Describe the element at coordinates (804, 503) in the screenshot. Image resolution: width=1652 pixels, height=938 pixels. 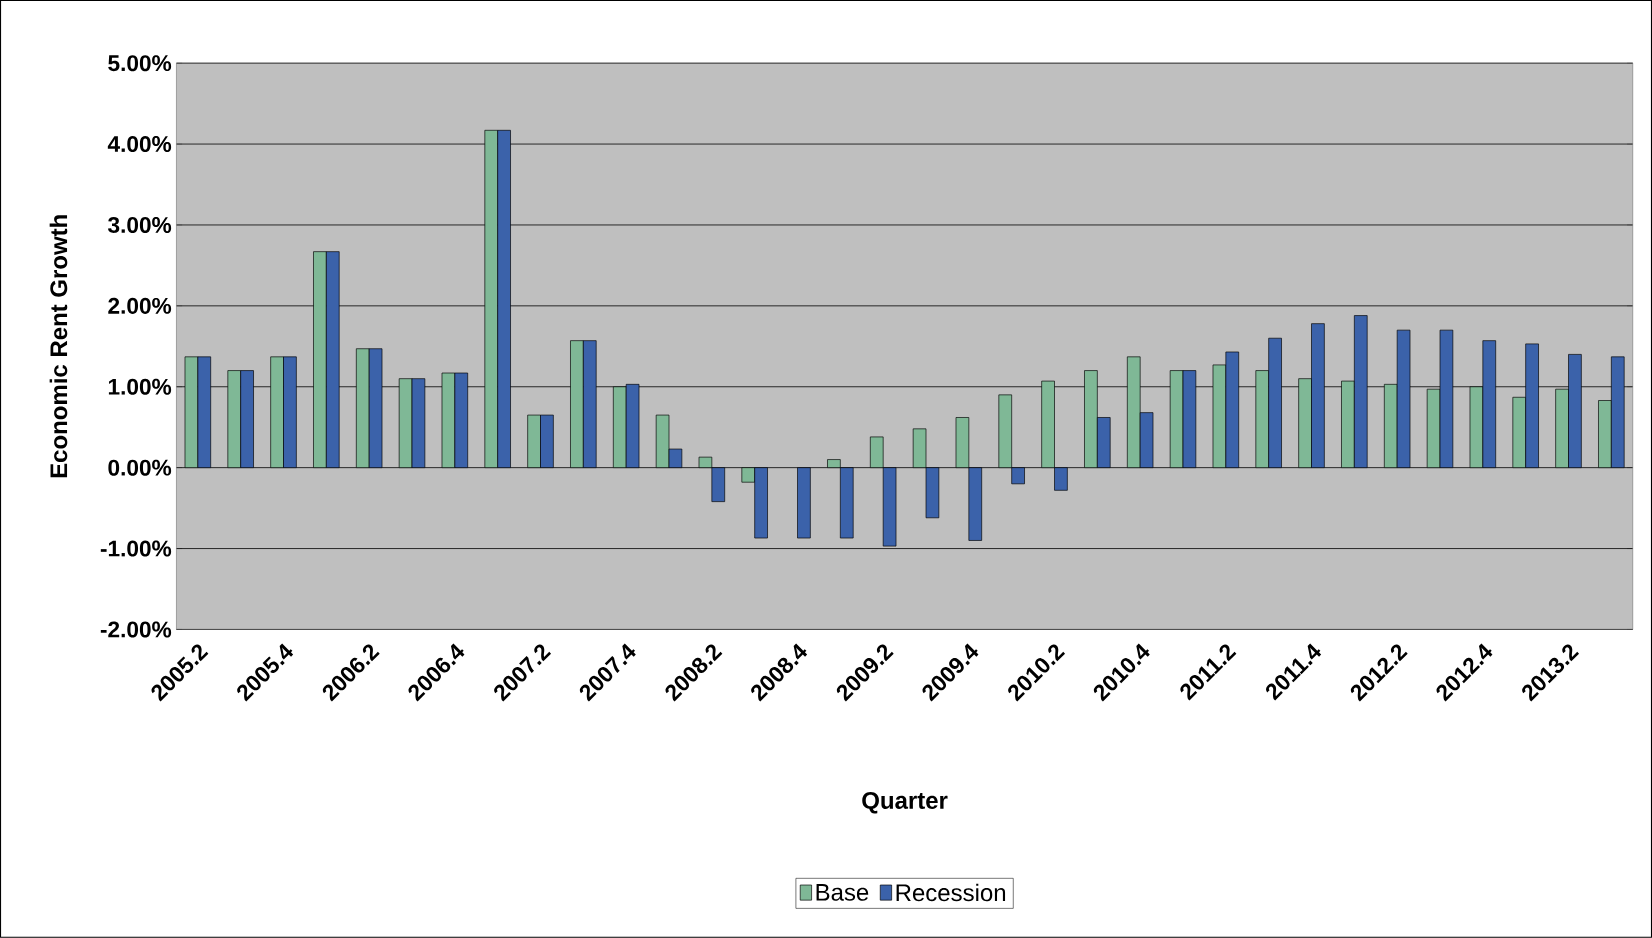
I see `bar` at that location.